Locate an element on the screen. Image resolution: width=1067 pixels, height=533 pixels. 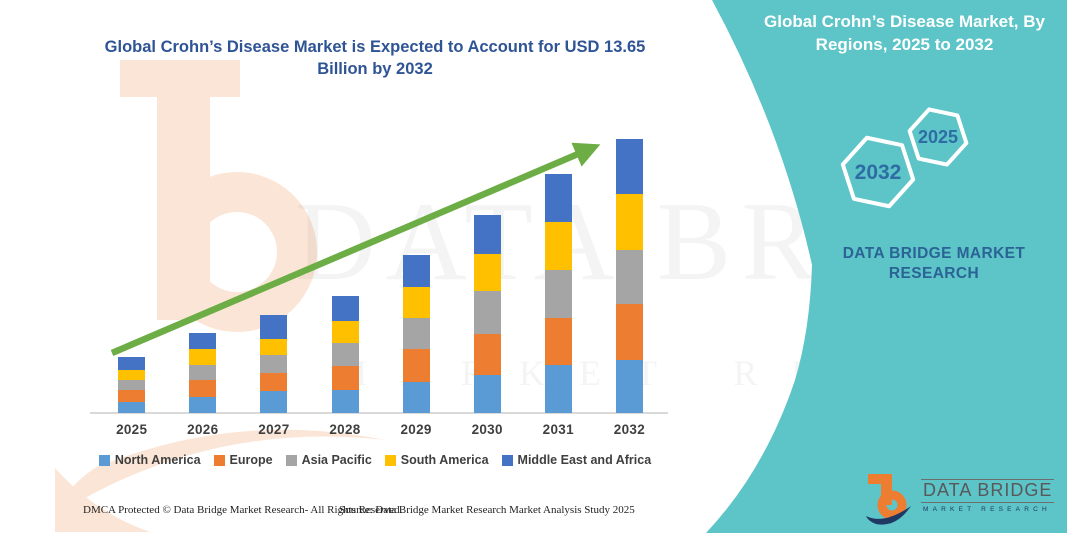
legend-swatch-south-america is located at coordinates (390, 460).